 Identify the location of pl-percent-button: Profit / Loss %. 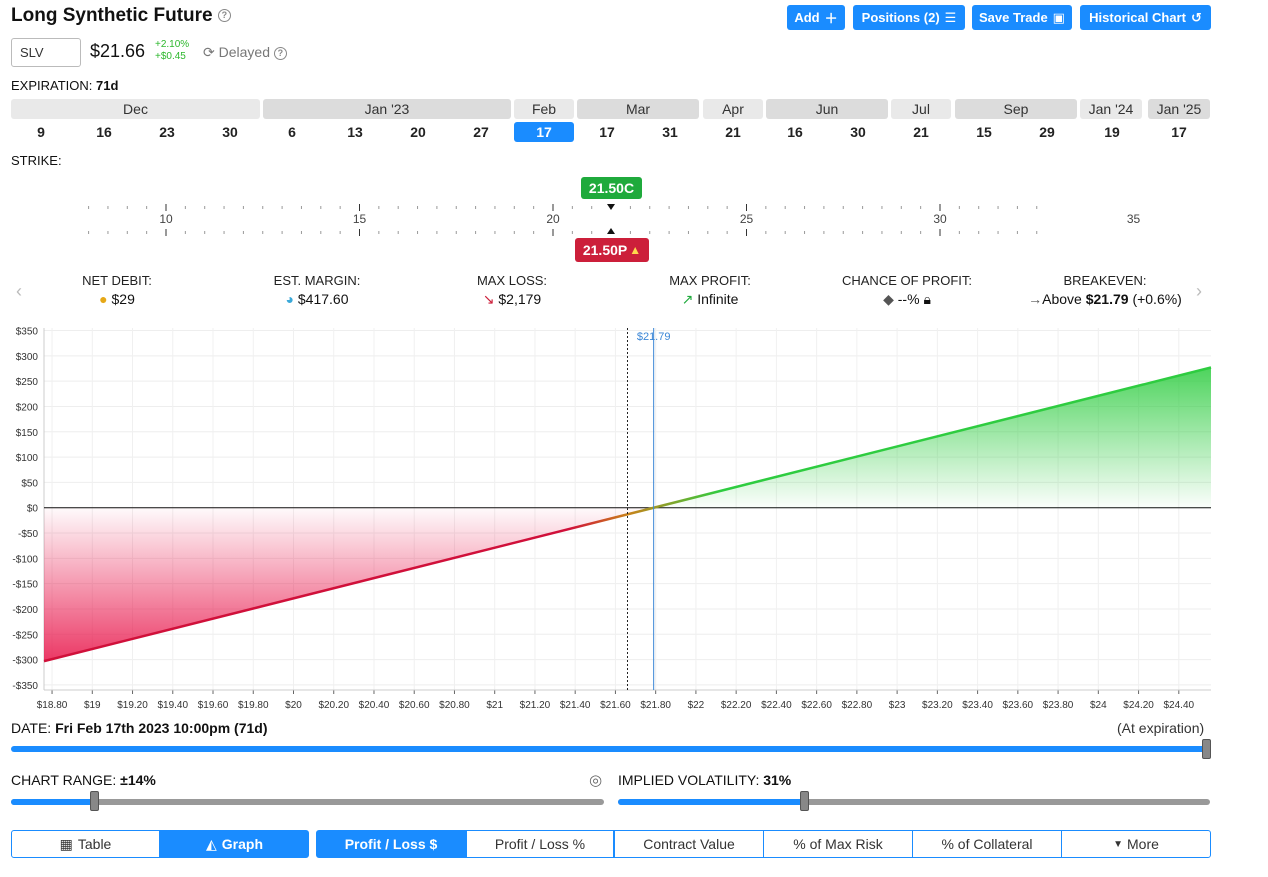
(540, 844).